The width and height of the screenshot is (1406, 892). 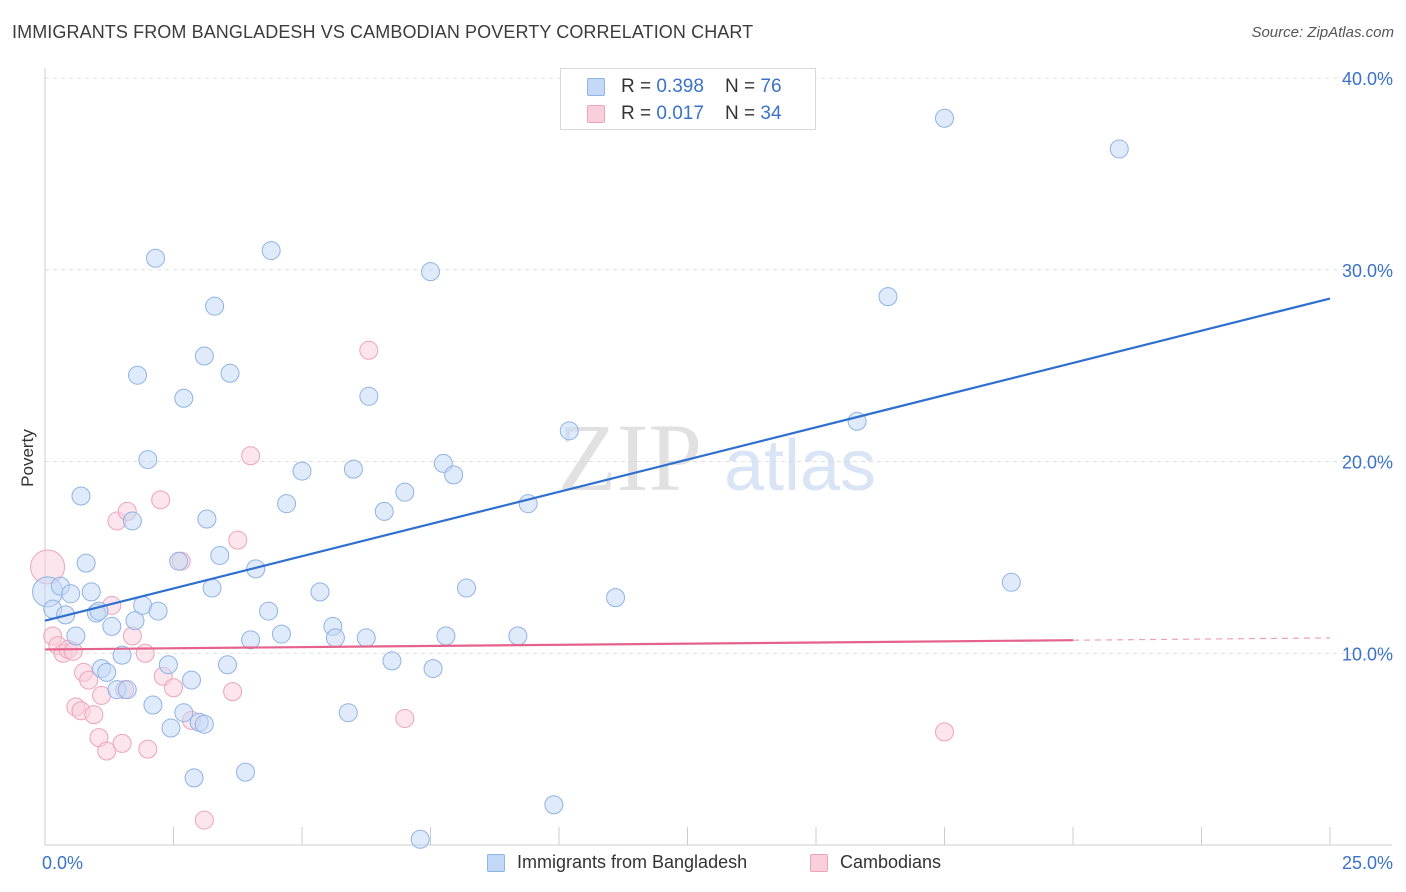 I want to click on watermark: ZIP atlas, so click(x=717, y=457).